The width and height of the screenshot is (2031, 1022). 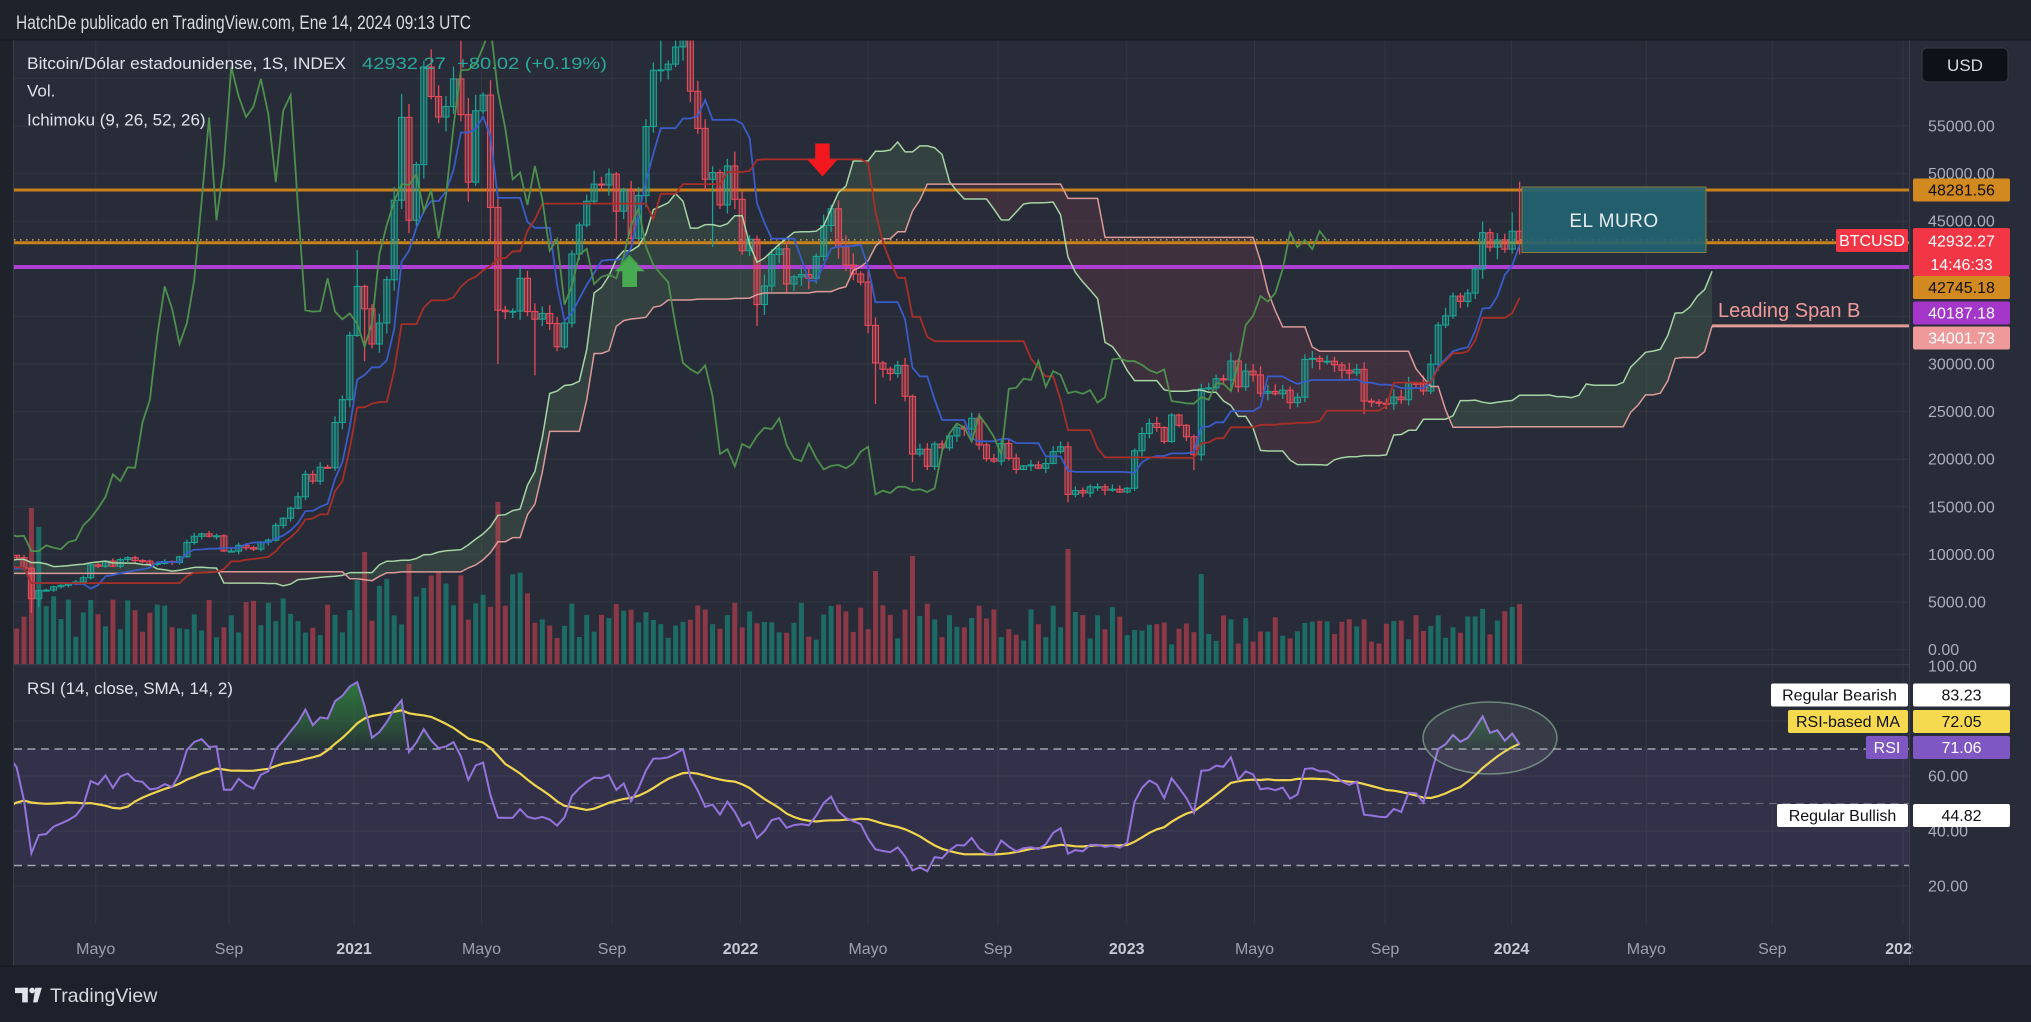 I want to click on svg-text: 2023, so click(x=1127, y=949).